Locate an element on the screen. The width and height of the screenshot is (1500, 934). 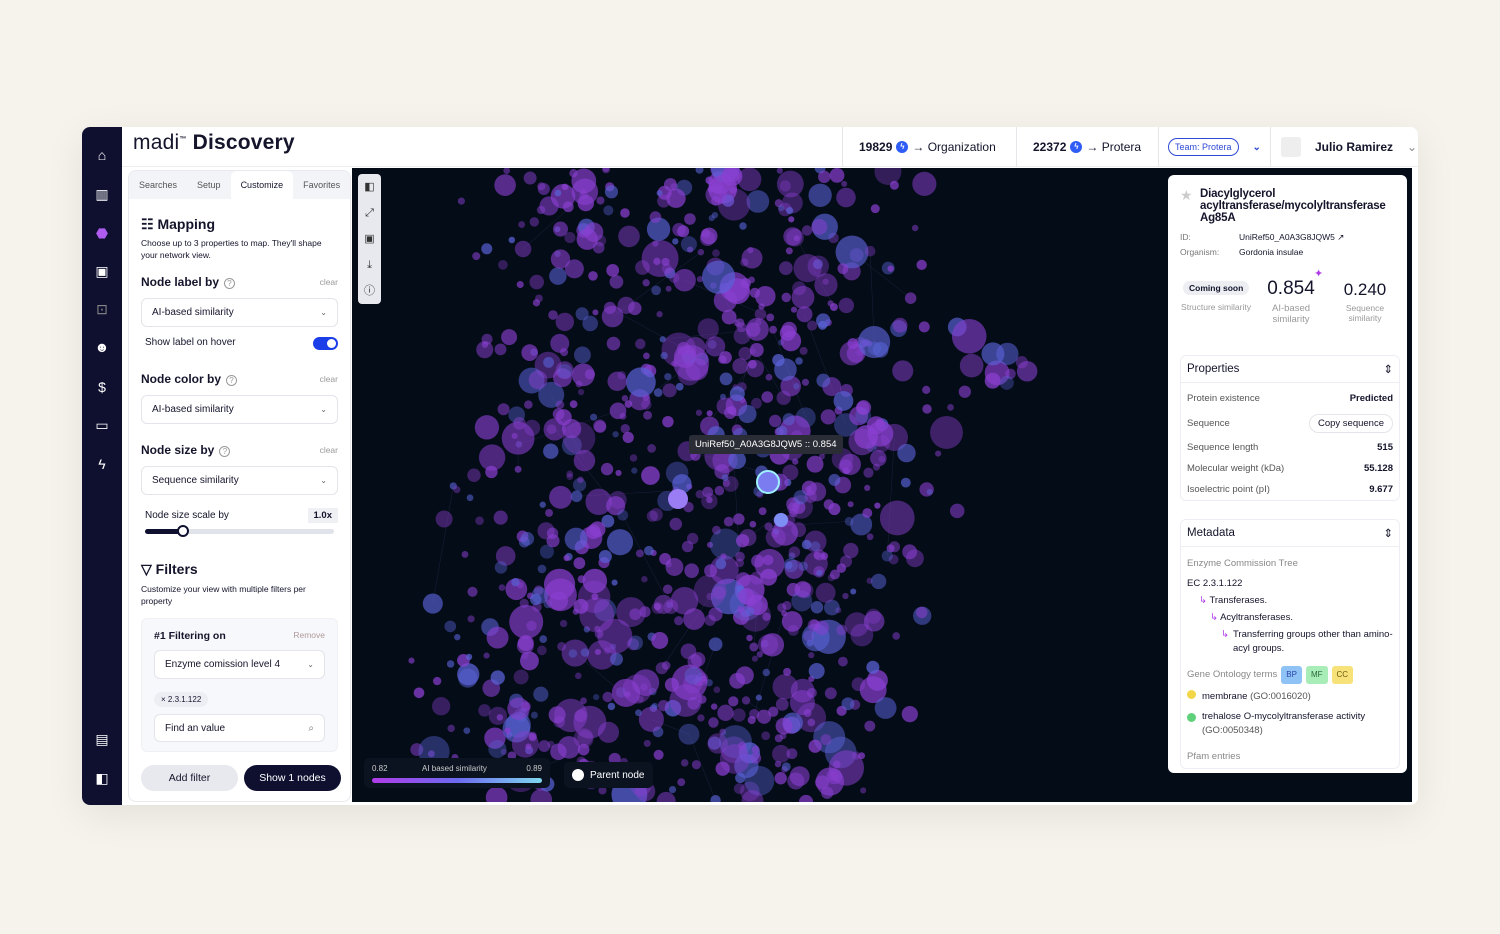
node-size-select: Sequence similarity ⌄ is located at coordinates (239, 480).